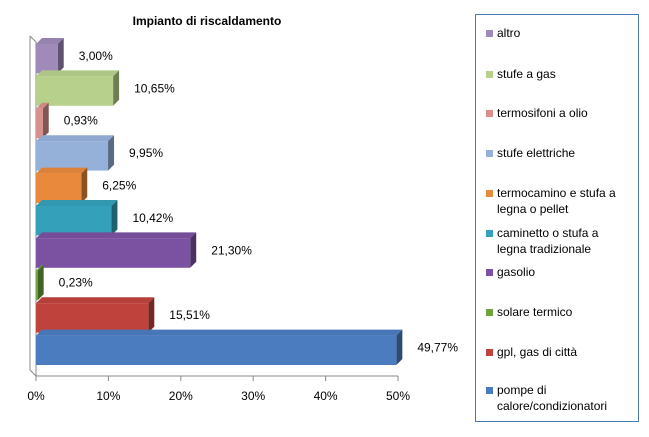 The height and width of the screenshot is (437, 649). Describe the element at coordinates (36, 396) in the screenshot. I see `x-tick-label: 0%` at that location.